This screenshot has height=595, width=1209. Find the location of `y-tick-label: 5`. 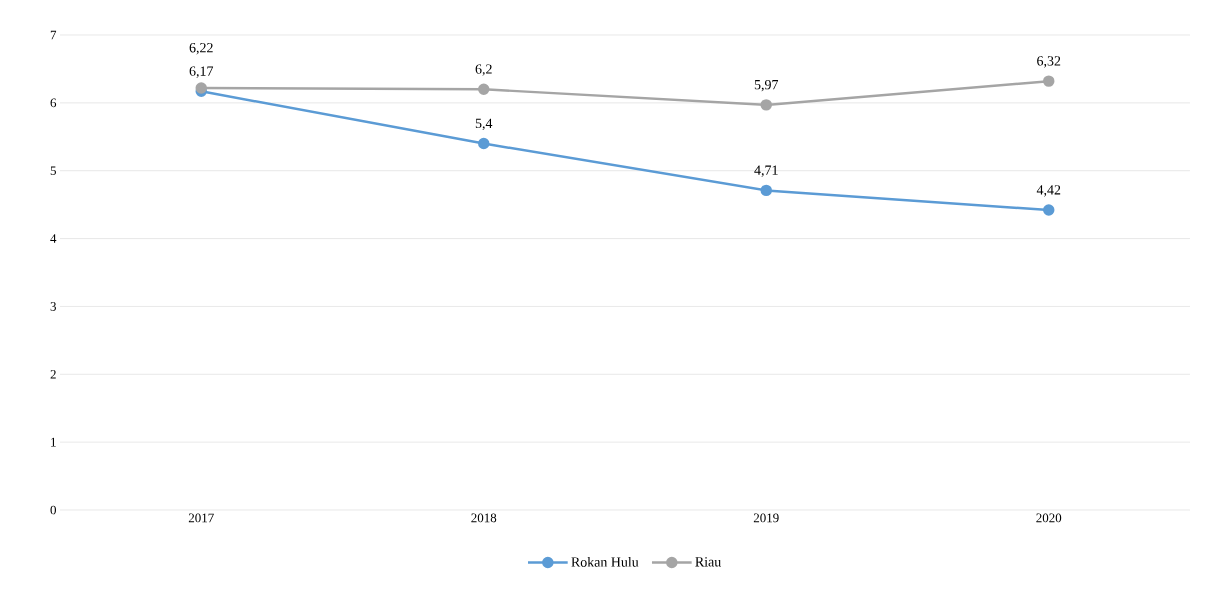

y-tick-label: 5 is located at coordinates (53, 171).